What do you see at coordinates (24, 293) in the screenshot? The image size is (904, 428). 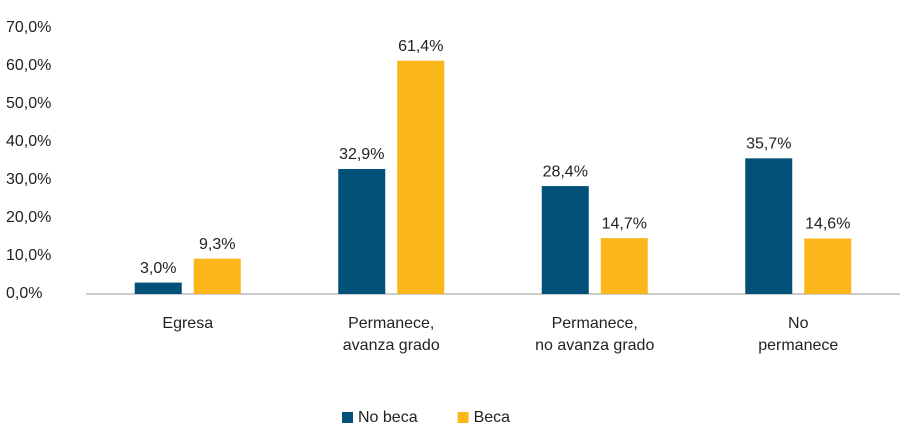 I see `y-tick-label: 0,0%` at bounding box center [24, 293].